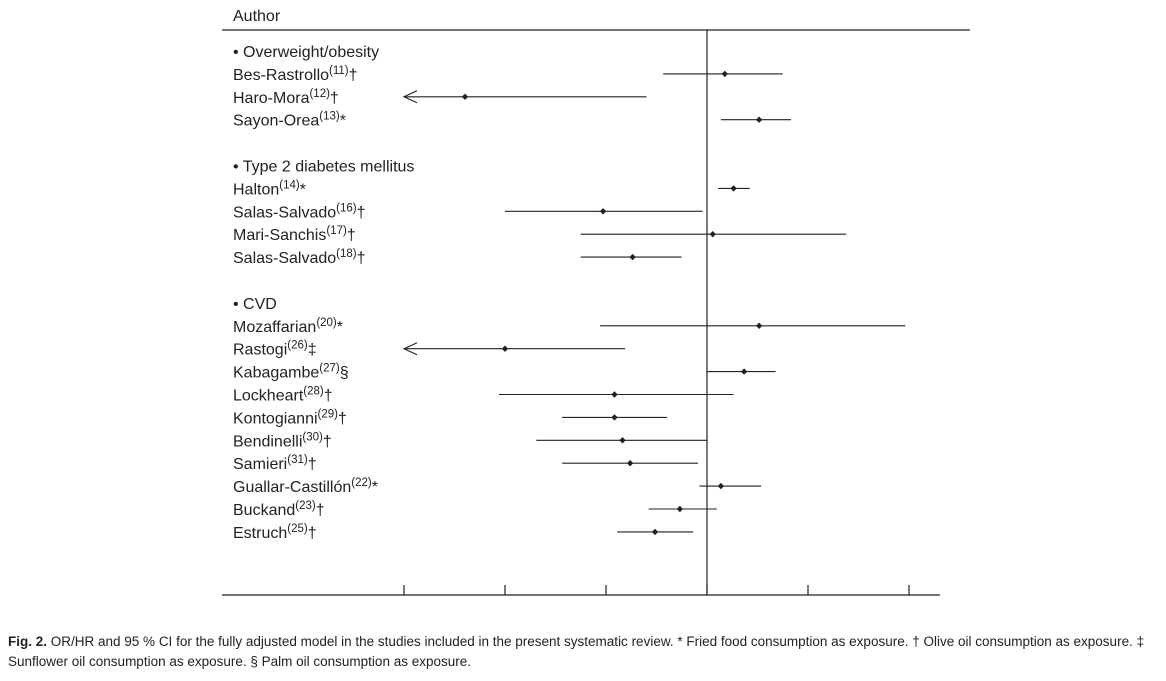 This screenshot has height=681, width=1166. Describe the element at coordinates (288, 326) in the screenshot. I see `study-label: Mozaffarian(20)*` at that location.